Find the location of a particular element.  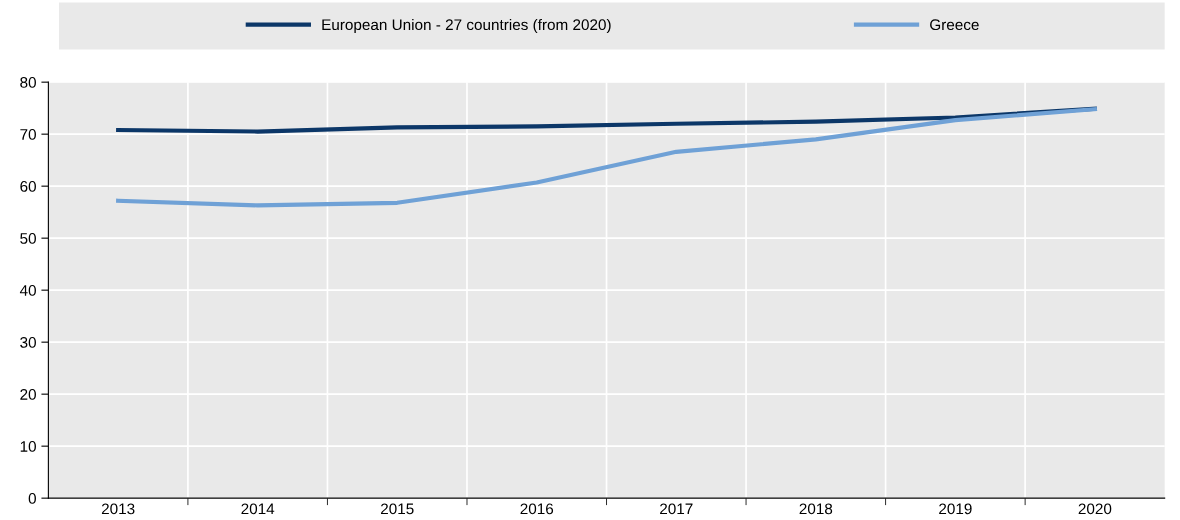

y-tick-label: 30 is located at coordinates (28, 342).